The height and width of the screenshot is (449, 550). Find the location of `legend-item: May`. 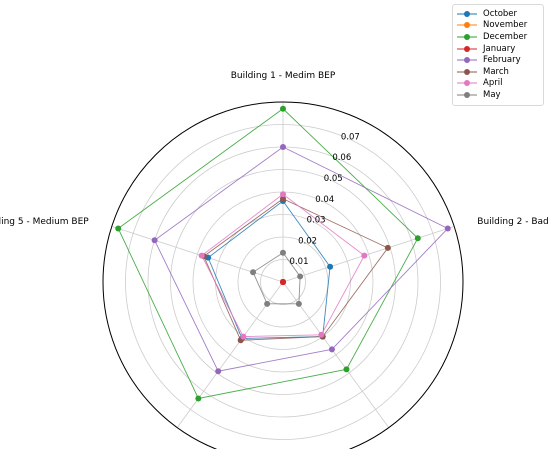

legend-item: May is located at coordinates (498, 95).